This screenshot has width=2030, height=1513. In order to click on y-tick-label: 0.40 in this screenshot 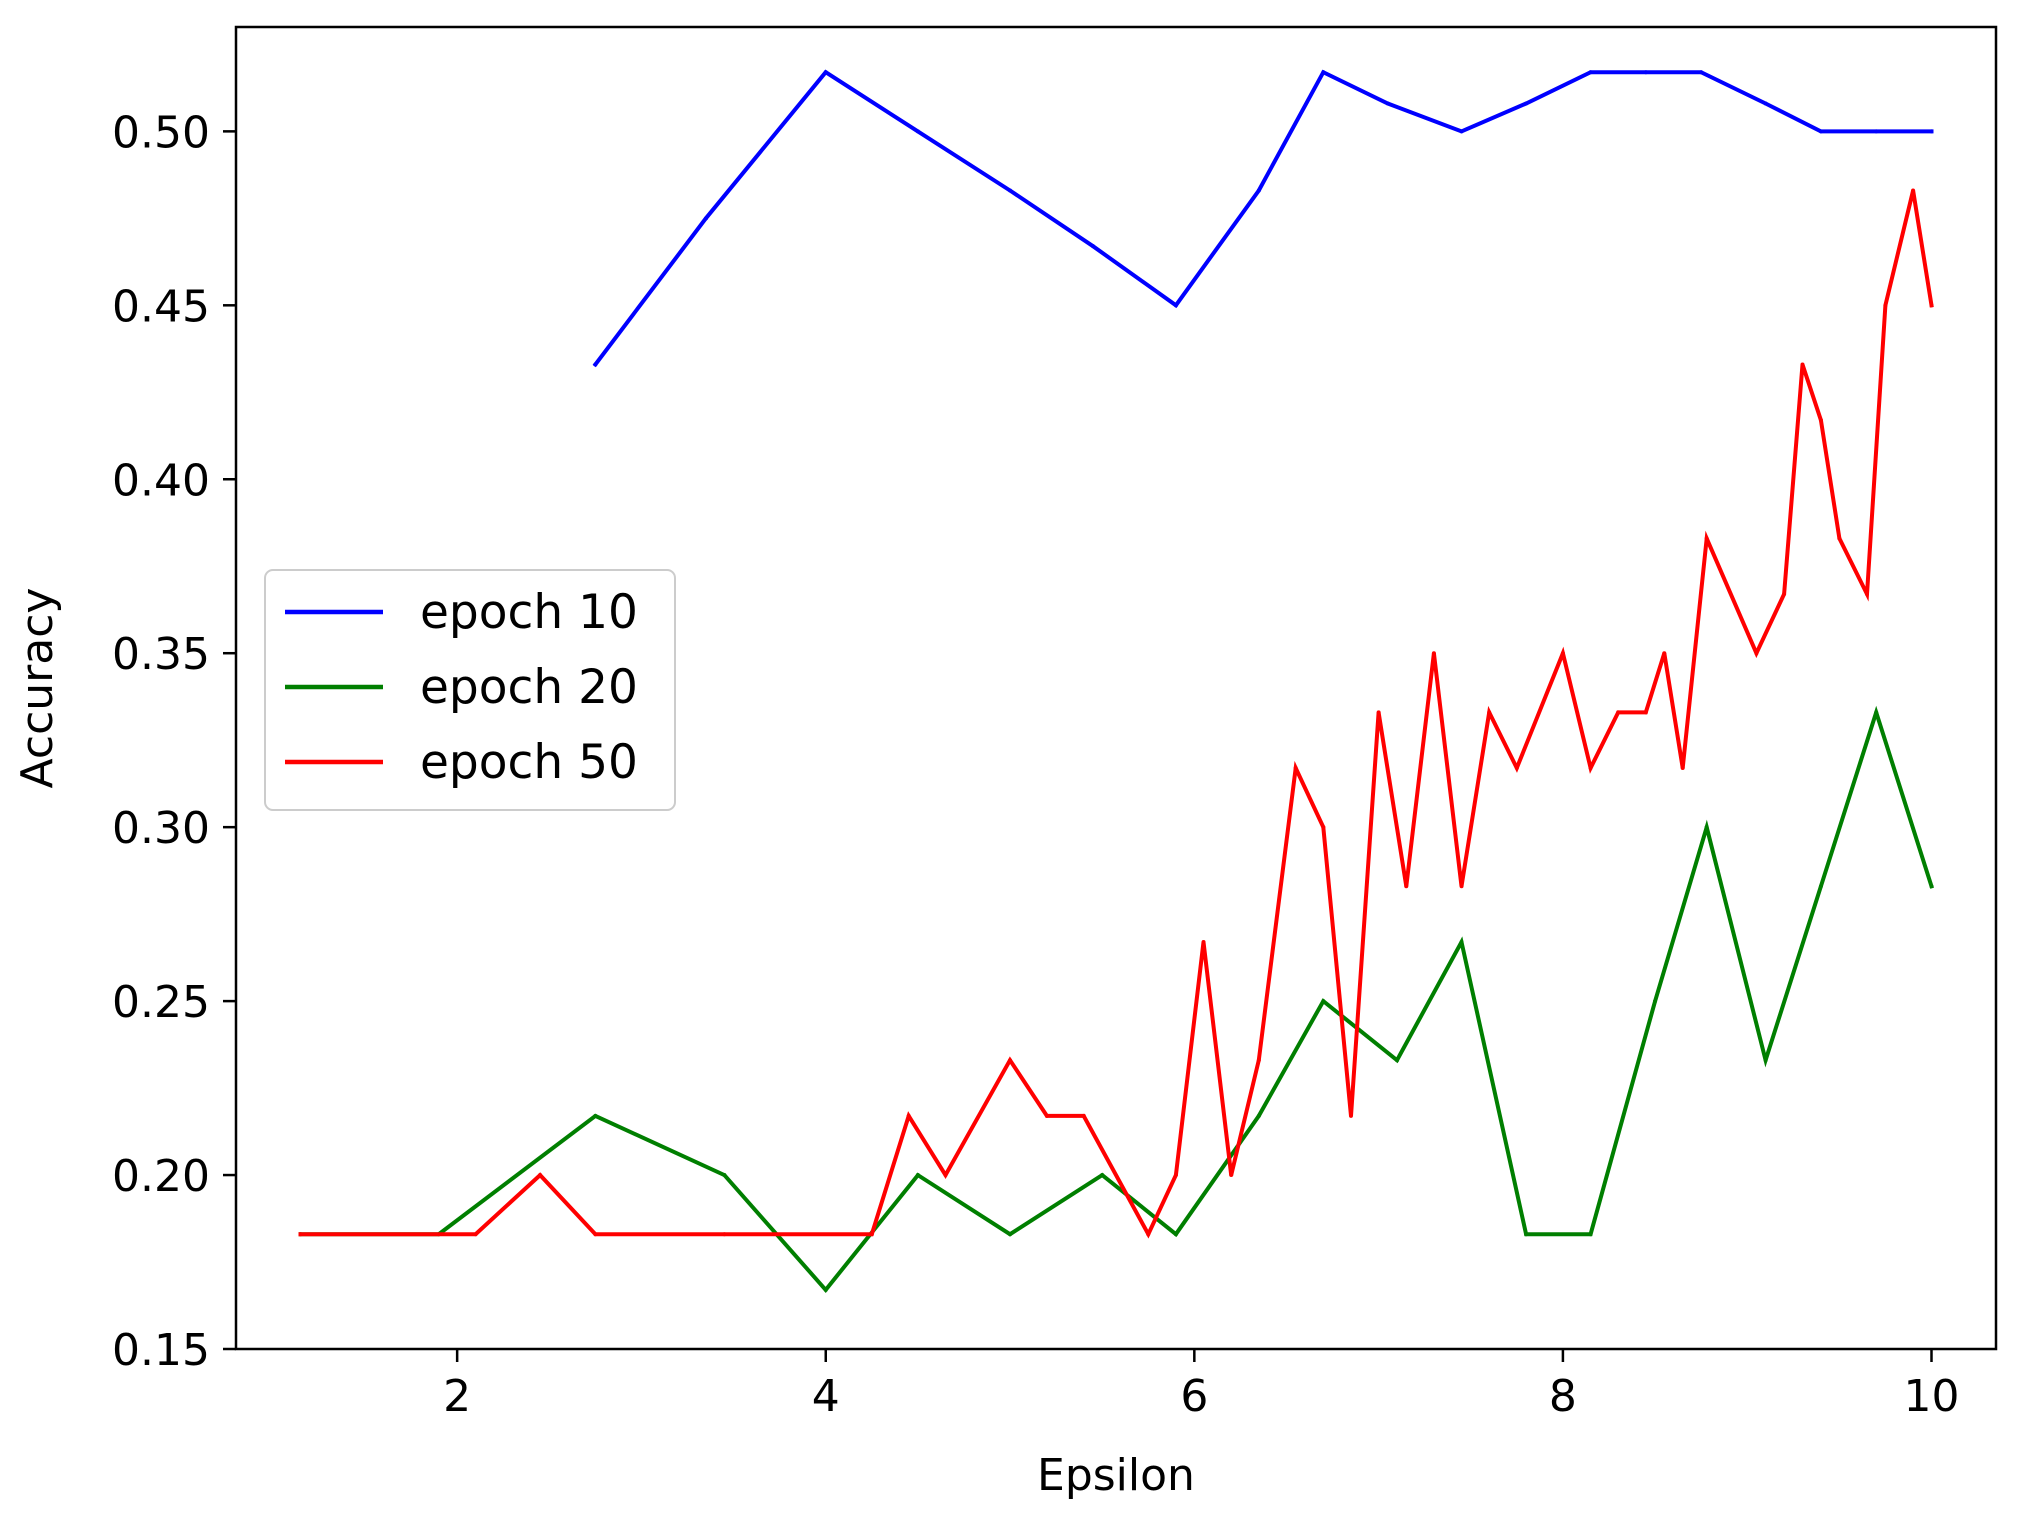, I will do `click(161, 480)`.